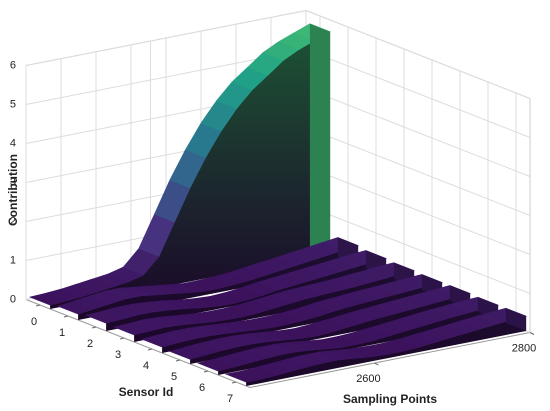  I want to click on z-tick-label: 4, so click(13, 143).